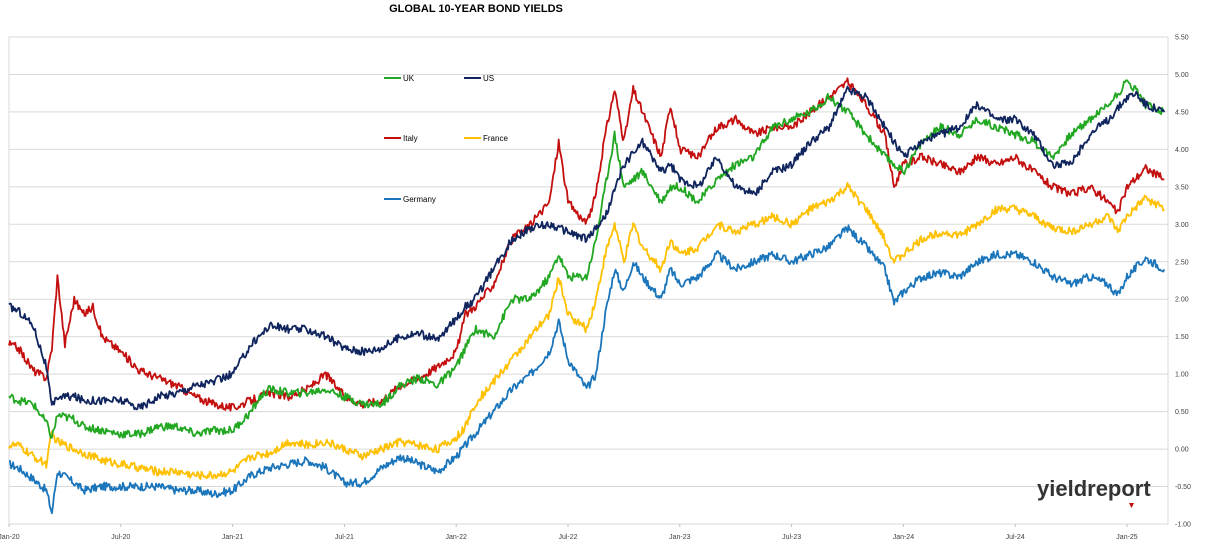 The height and width of the screenshot is (550, 1219). Describe the element at coordinates (567, 537) in the screenshot. I see `x-tick-label: Jul-22` at that location.